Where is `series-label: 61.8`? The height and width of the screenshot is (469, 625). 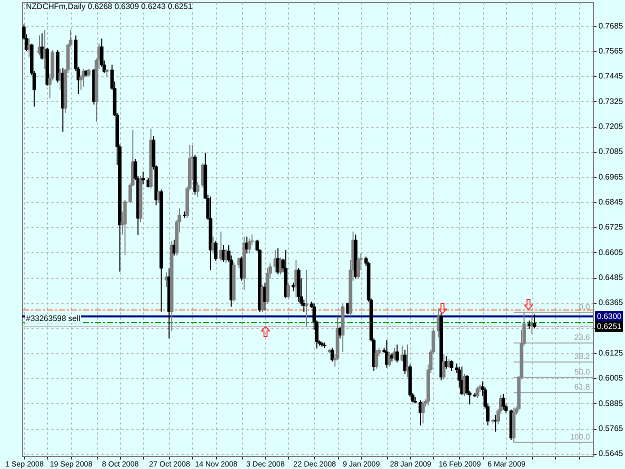 series-label: 61.8 is located at coordinates (582, 387).